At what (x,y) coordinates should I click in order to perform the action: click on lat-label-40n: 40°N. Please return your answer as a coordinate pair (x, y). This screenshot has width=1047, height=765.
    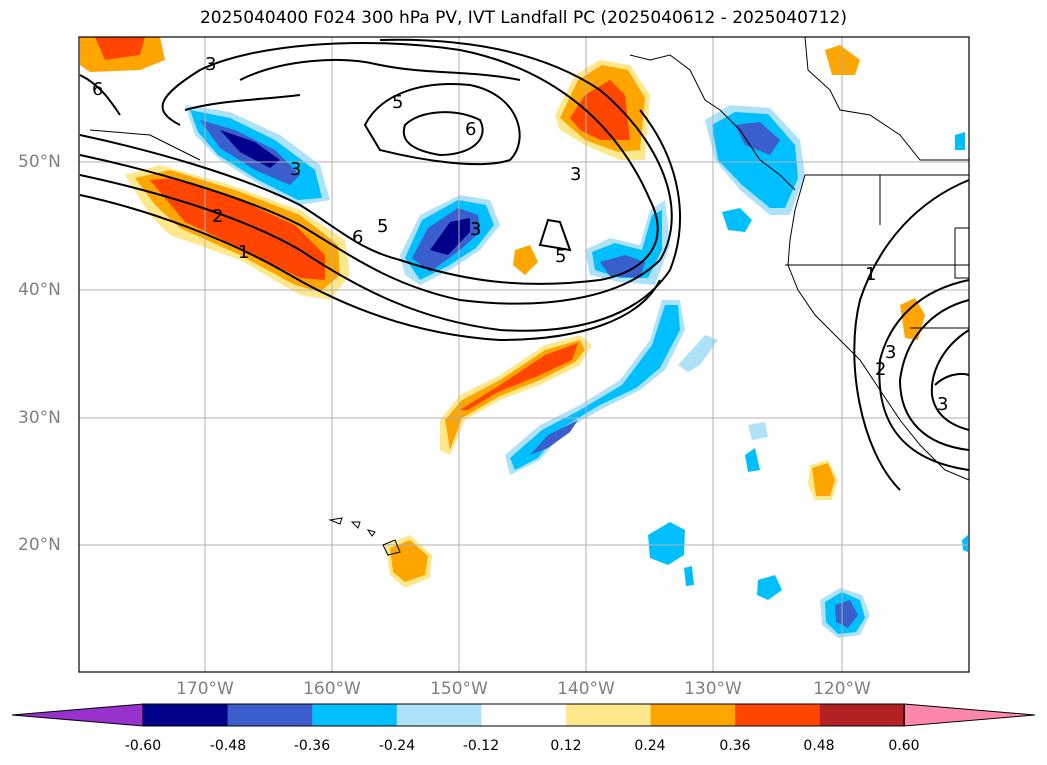
    Looking at the image, I should click on (39, 290).